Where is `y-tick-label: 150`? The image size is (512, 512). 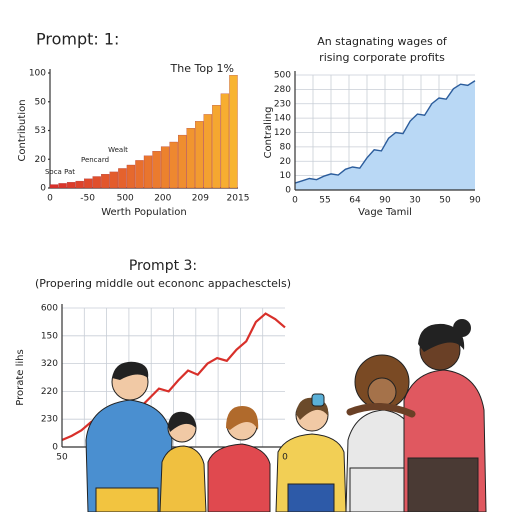
y-tick-label: 150 is located at coordinates (49, 336).